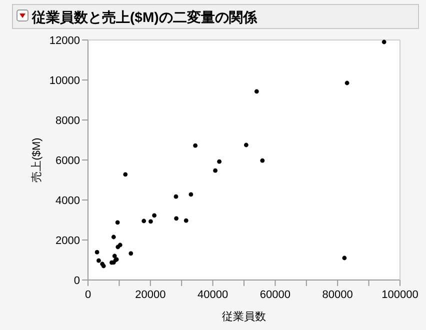 Image resolution: width=426 pixels, height=330 pixels. Describe the element at coordinates (144, 17) in the screenshot. I see `chart-title: 従業員数と売上($M)の二変量の関係` at that location.